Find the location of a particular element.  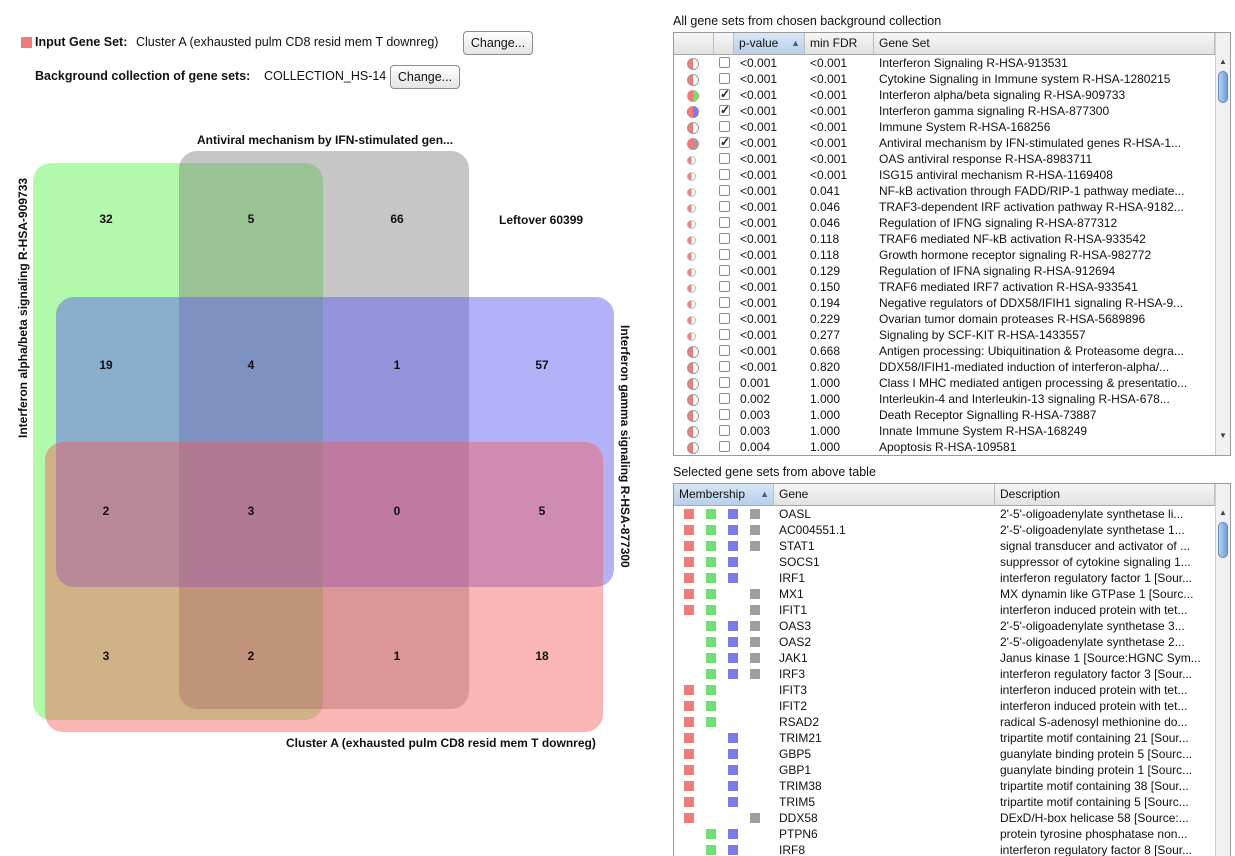

column-header-gene: Gene is located at coordinates (884, 494).